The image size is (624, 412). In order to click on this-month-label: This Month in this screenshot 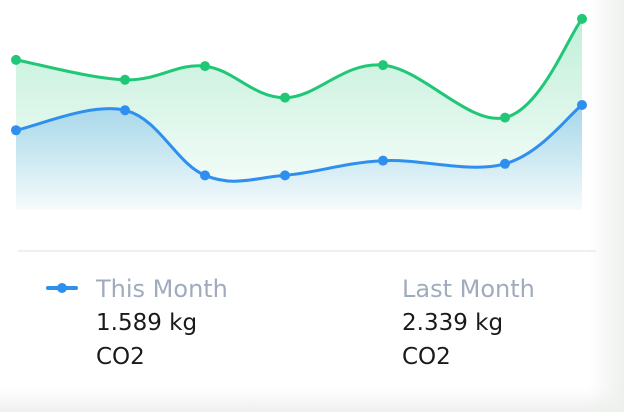, I will do `click(162, 289)`.